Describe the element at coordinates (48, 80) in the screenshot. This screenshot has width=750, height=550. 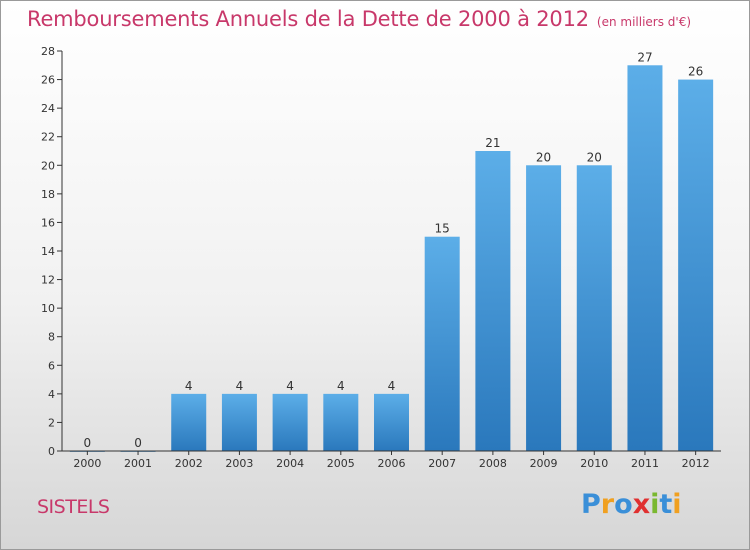
I see `y-tick-label: 26` at that location.